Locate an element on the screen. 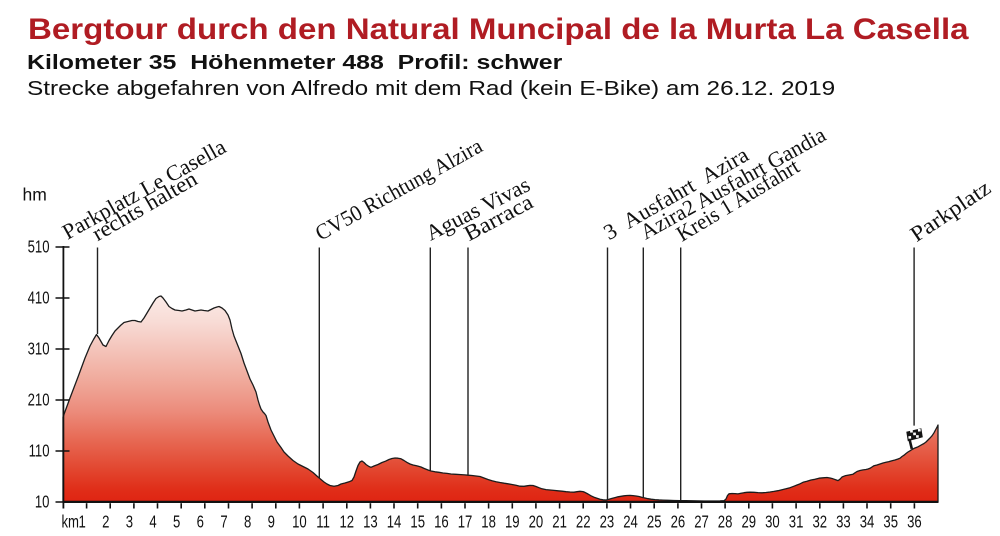 This screenshot has height=536, width=1000. svg-text: 21 is located at coordinates (559, 522).